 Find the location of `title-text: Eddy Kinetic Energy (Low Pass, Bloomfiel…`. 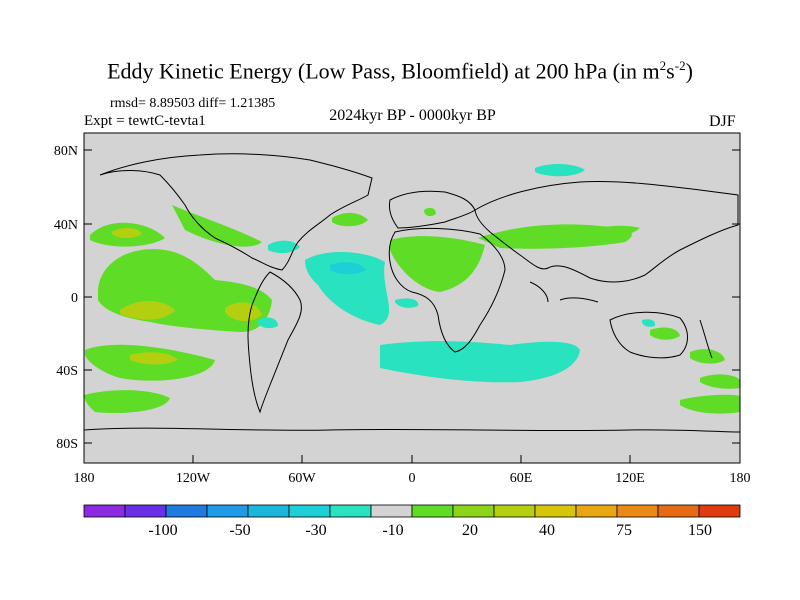

title-text: Eddy Kinetic Energy (Low Pass, Bloomfiel… is located at coordinates (383, 71).